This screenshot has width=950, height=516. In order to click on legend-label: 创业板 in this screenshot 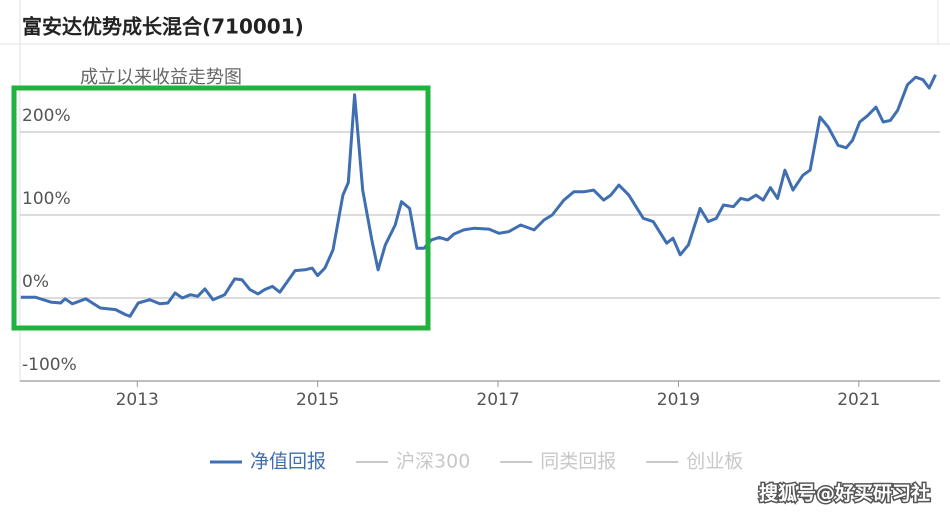, I will do `click(714, 462)`.